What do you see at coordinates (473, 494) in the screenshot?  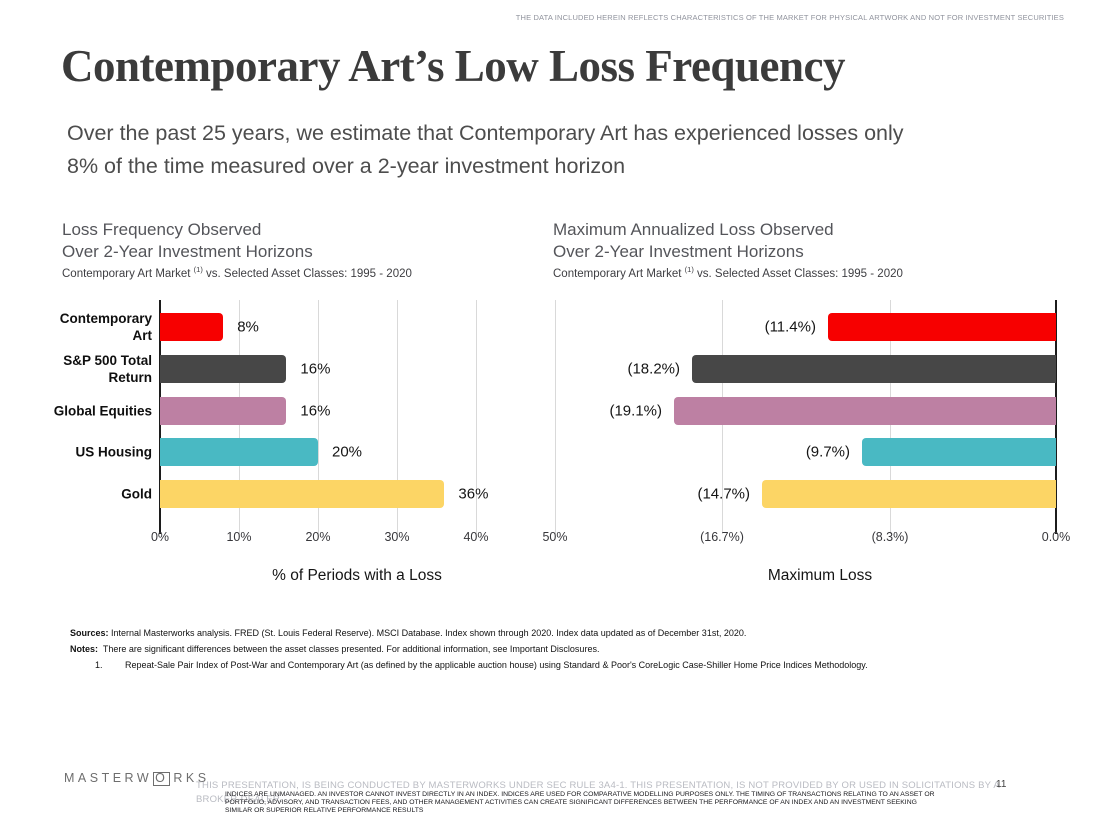 I see `bar-value-label: 36%` at bounding box center [473, 494].